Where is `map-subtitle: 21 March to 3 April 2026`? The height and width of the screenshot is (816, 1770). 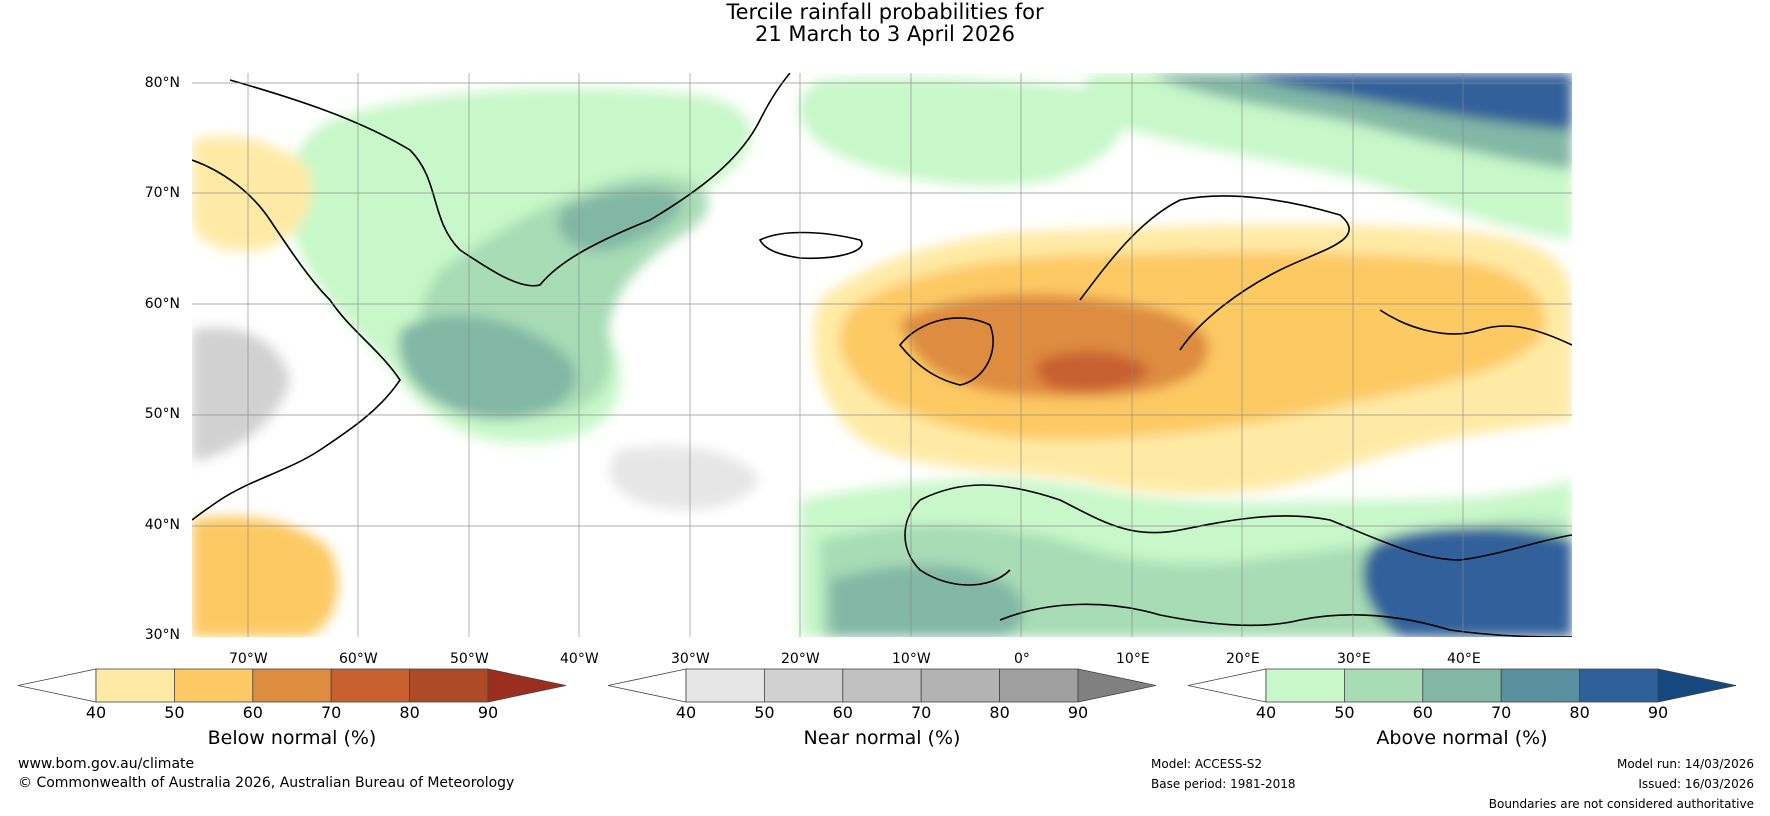
map-subtitle: 21 March to 3 April 2026 is located at coordinates (885, 34).